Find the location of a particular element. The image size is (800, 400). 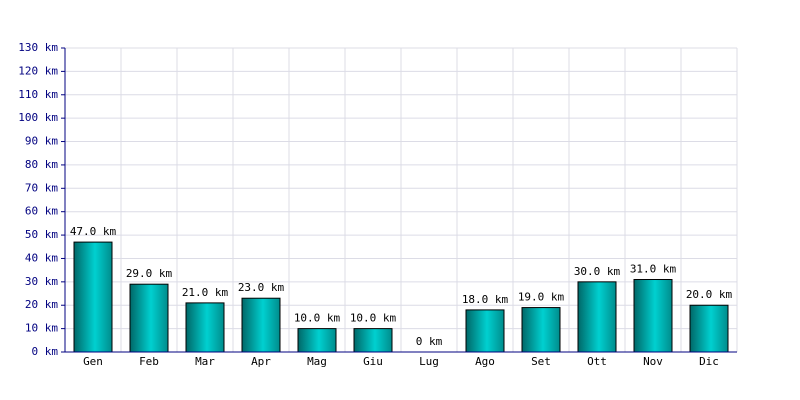

y-tick-label: 70 km is located at coordinates (41, 187).